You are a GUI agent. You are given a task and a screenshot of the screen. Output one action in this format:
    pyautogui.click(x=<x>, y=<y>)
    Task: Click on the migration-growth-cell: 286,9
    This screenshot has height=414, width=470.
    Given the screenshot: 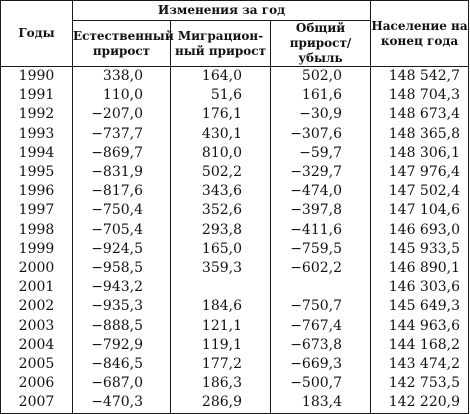 What is the action you would take?
    pyautogui.click(x=220, y=403)
    